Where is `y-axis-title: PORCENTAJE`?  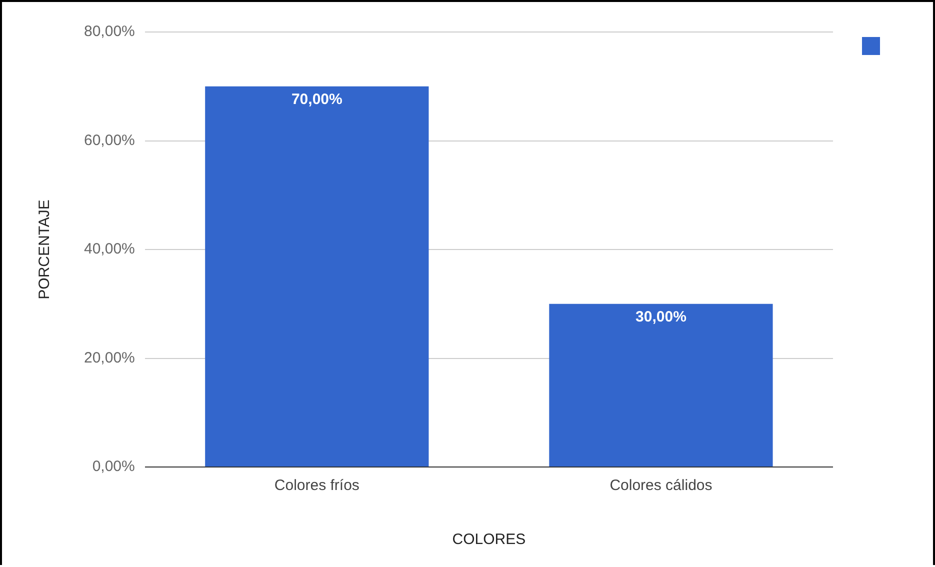
y-axis-title: PORCENTAJE is located at coordinates (45, 250).